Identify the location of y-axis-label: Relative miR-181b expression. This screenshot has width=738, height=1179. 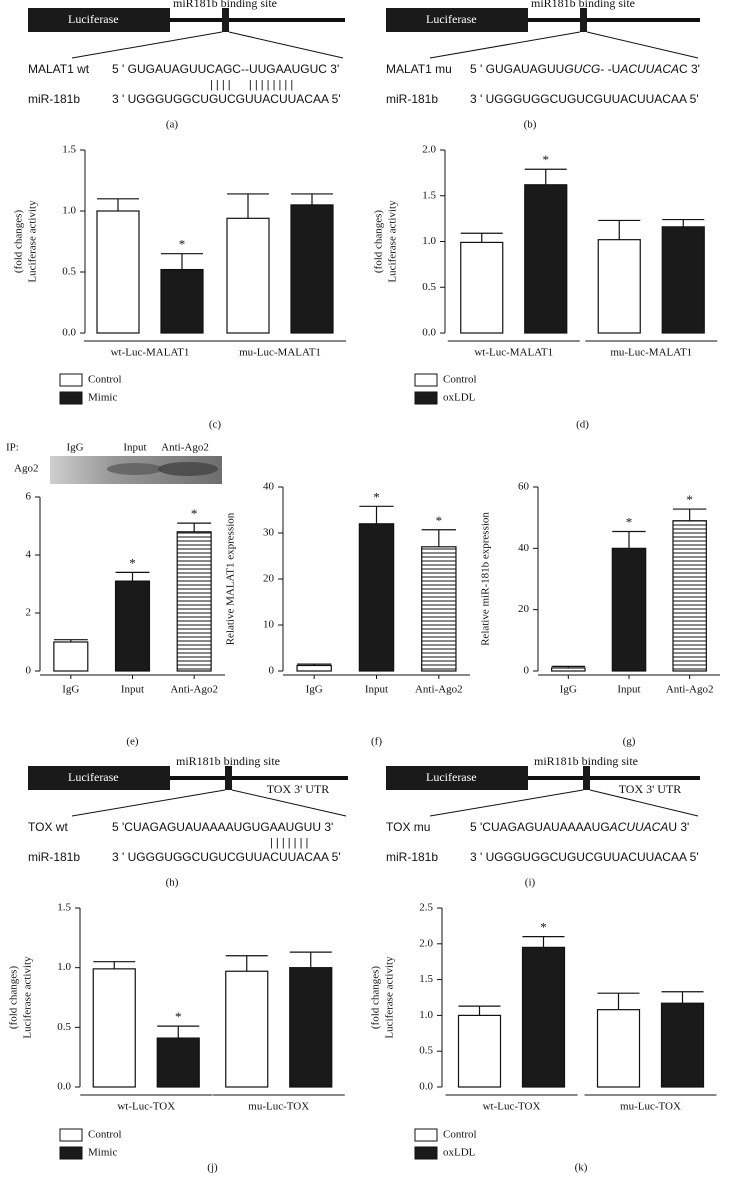
(486, 579).